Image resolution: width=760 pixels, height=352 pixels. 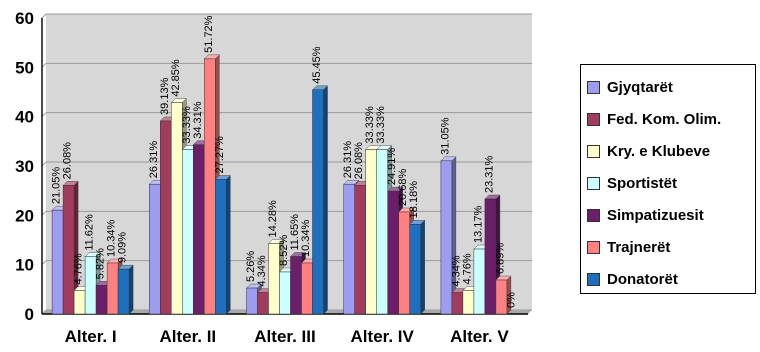 What do you see at coordinates (664, 119) in the screenshot?
I see `legend-label: Fed. Kom. Olim.` at bounding box center [664, 119].